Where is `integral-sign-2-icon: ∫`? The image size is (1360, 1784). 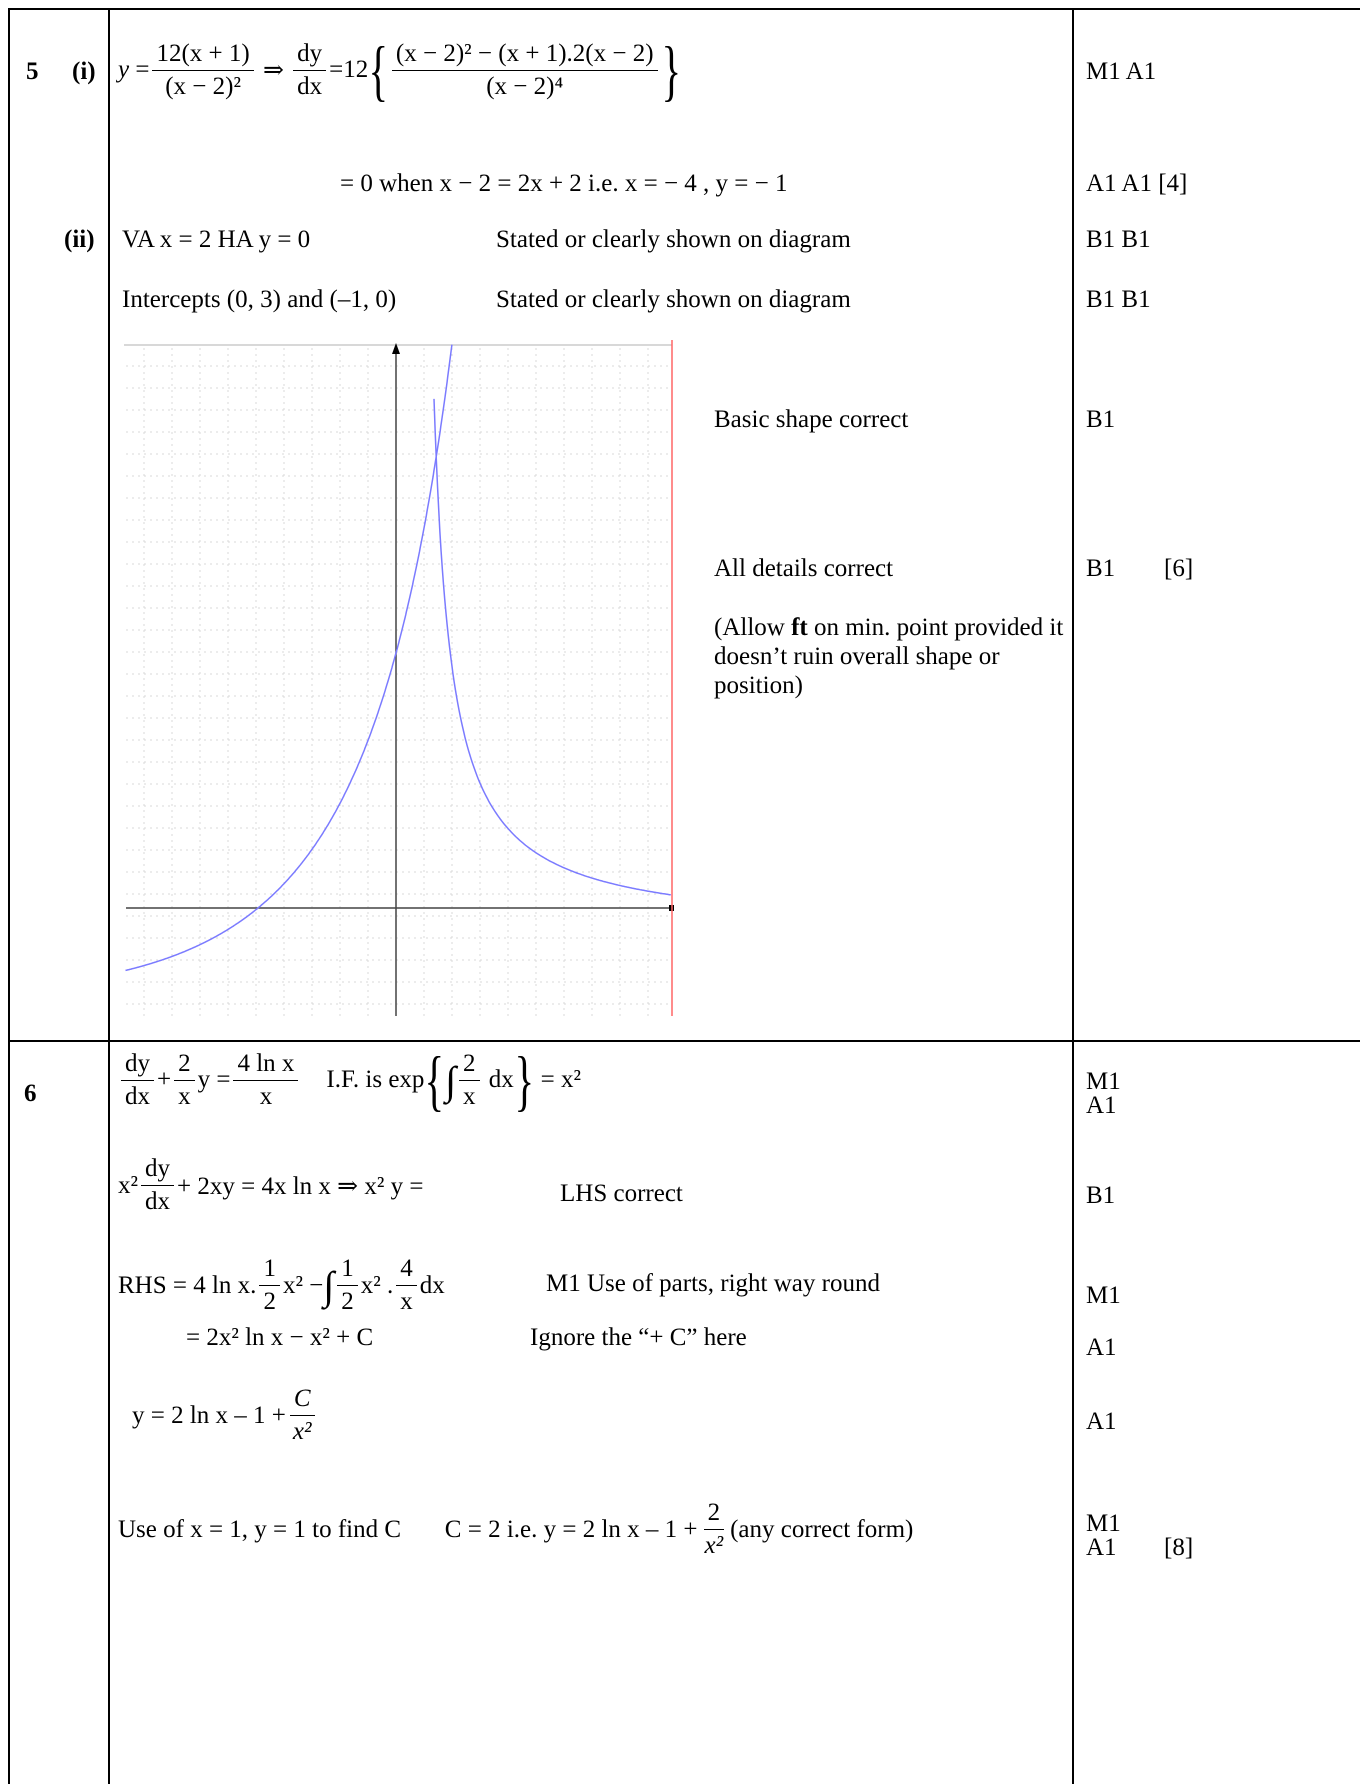 integral-sign-2-icon: ∫ is located at coordinates (328, 1285).